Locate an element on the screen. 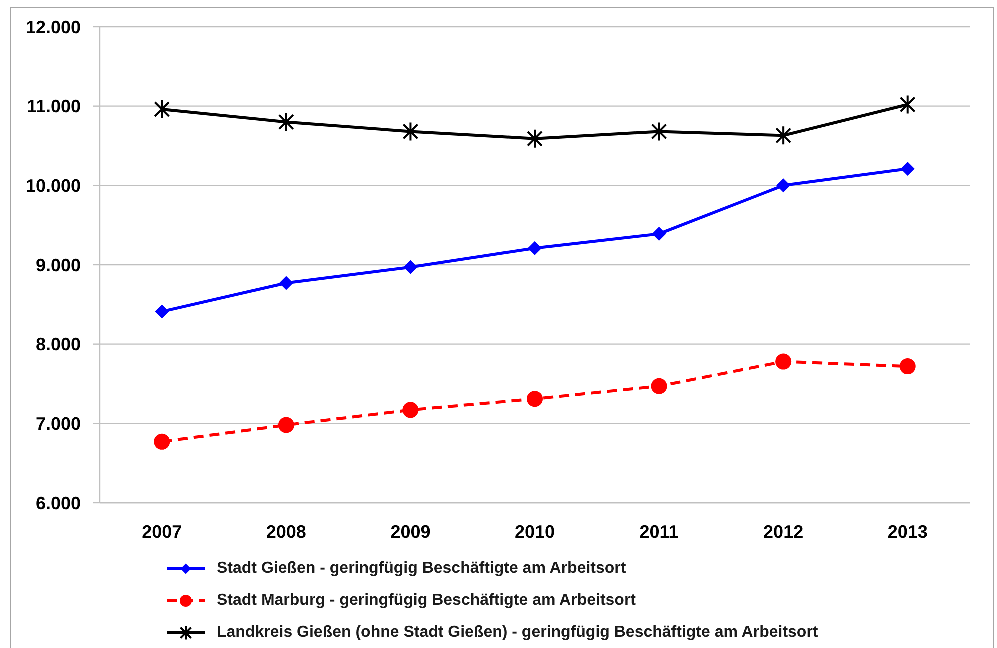 The height and width of the screenshot is (648, 997). x-tick-label: 2008 is located at coordinates (286, 532).